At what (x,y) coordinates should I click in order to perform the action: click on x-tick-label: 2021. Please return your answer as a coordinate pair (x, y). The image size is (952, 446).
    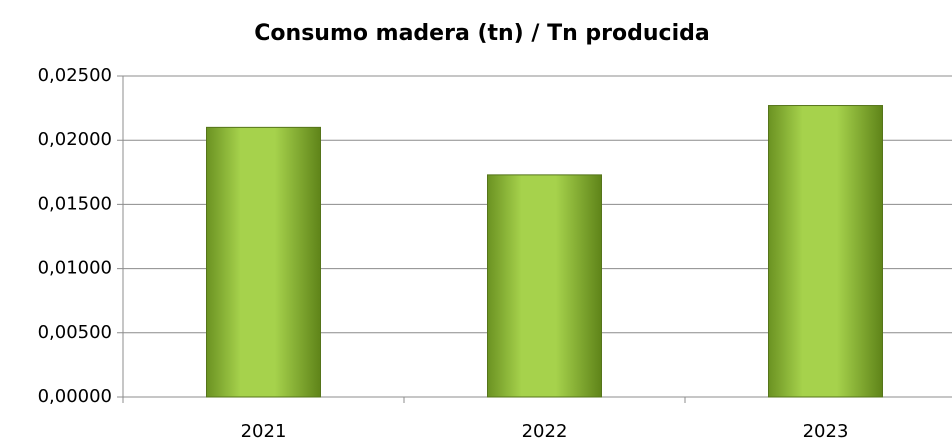
    Looking at the image, I should click on (264, 431).